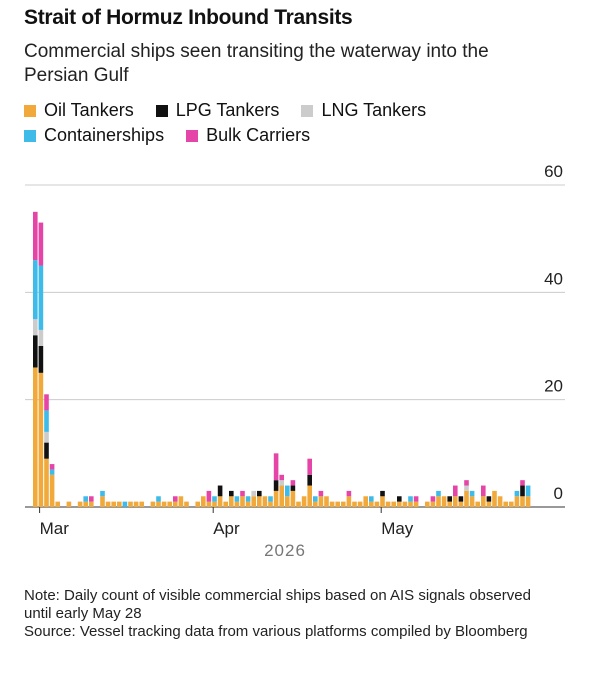  Describe the element at coordinates (397, 528) in the screenshot. I see `x-tick-label: May` at that location.